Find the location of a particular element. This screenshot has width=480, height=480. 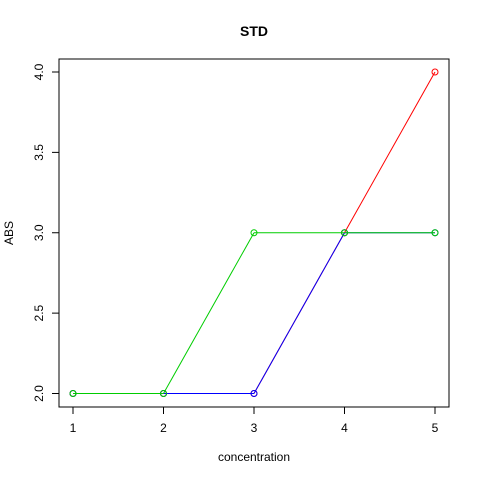

x-tick-label: 5 is located at coordinates (435, 428).